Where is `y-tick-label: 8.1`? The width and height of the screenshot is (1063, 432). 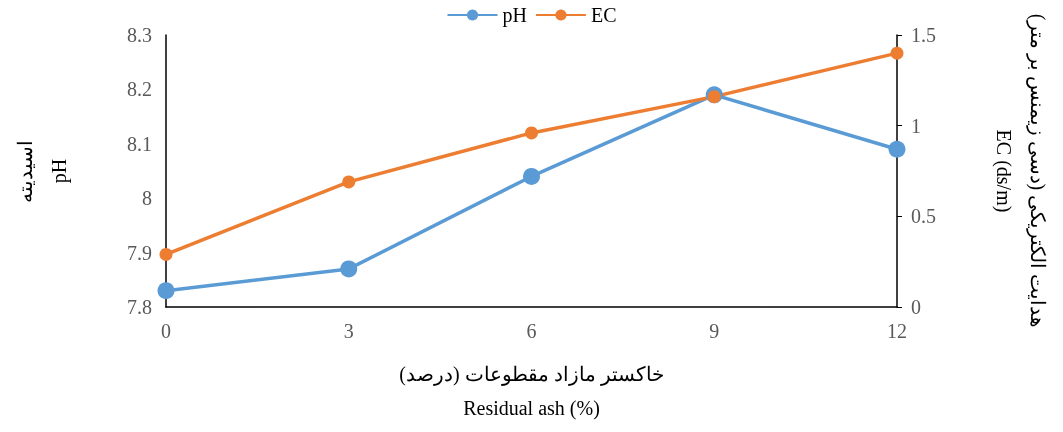 y-tick-label: 8.1 is located at coordinates (139, 143).